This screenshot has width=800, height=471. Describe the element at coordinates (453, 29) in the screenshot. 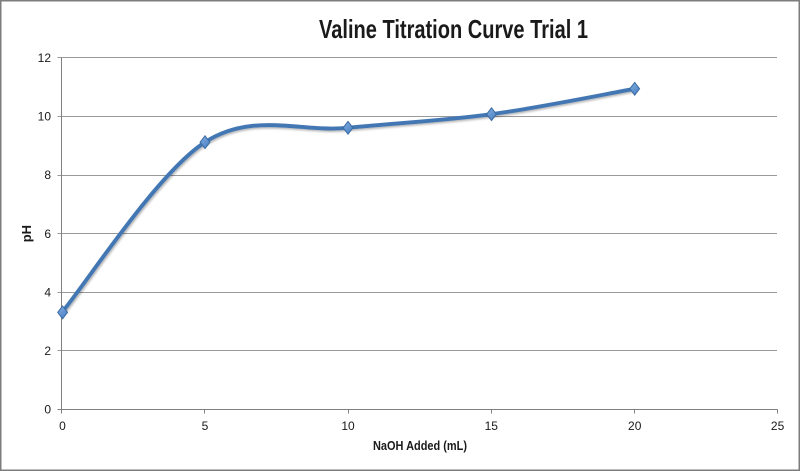

I see `svg-text: Valine Titration Curve Trial 1` at that location.